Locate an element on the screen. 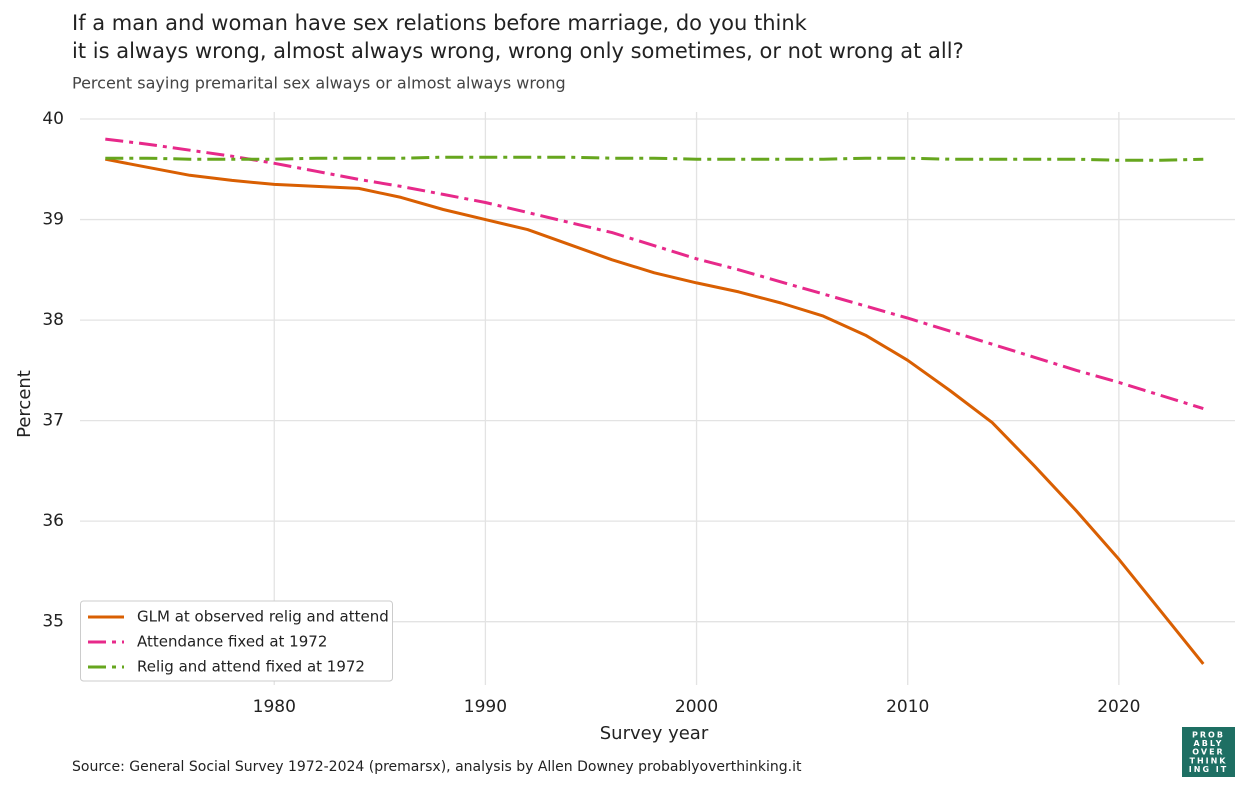  y-tick-label: 39 is located at coordinates (53, 220).